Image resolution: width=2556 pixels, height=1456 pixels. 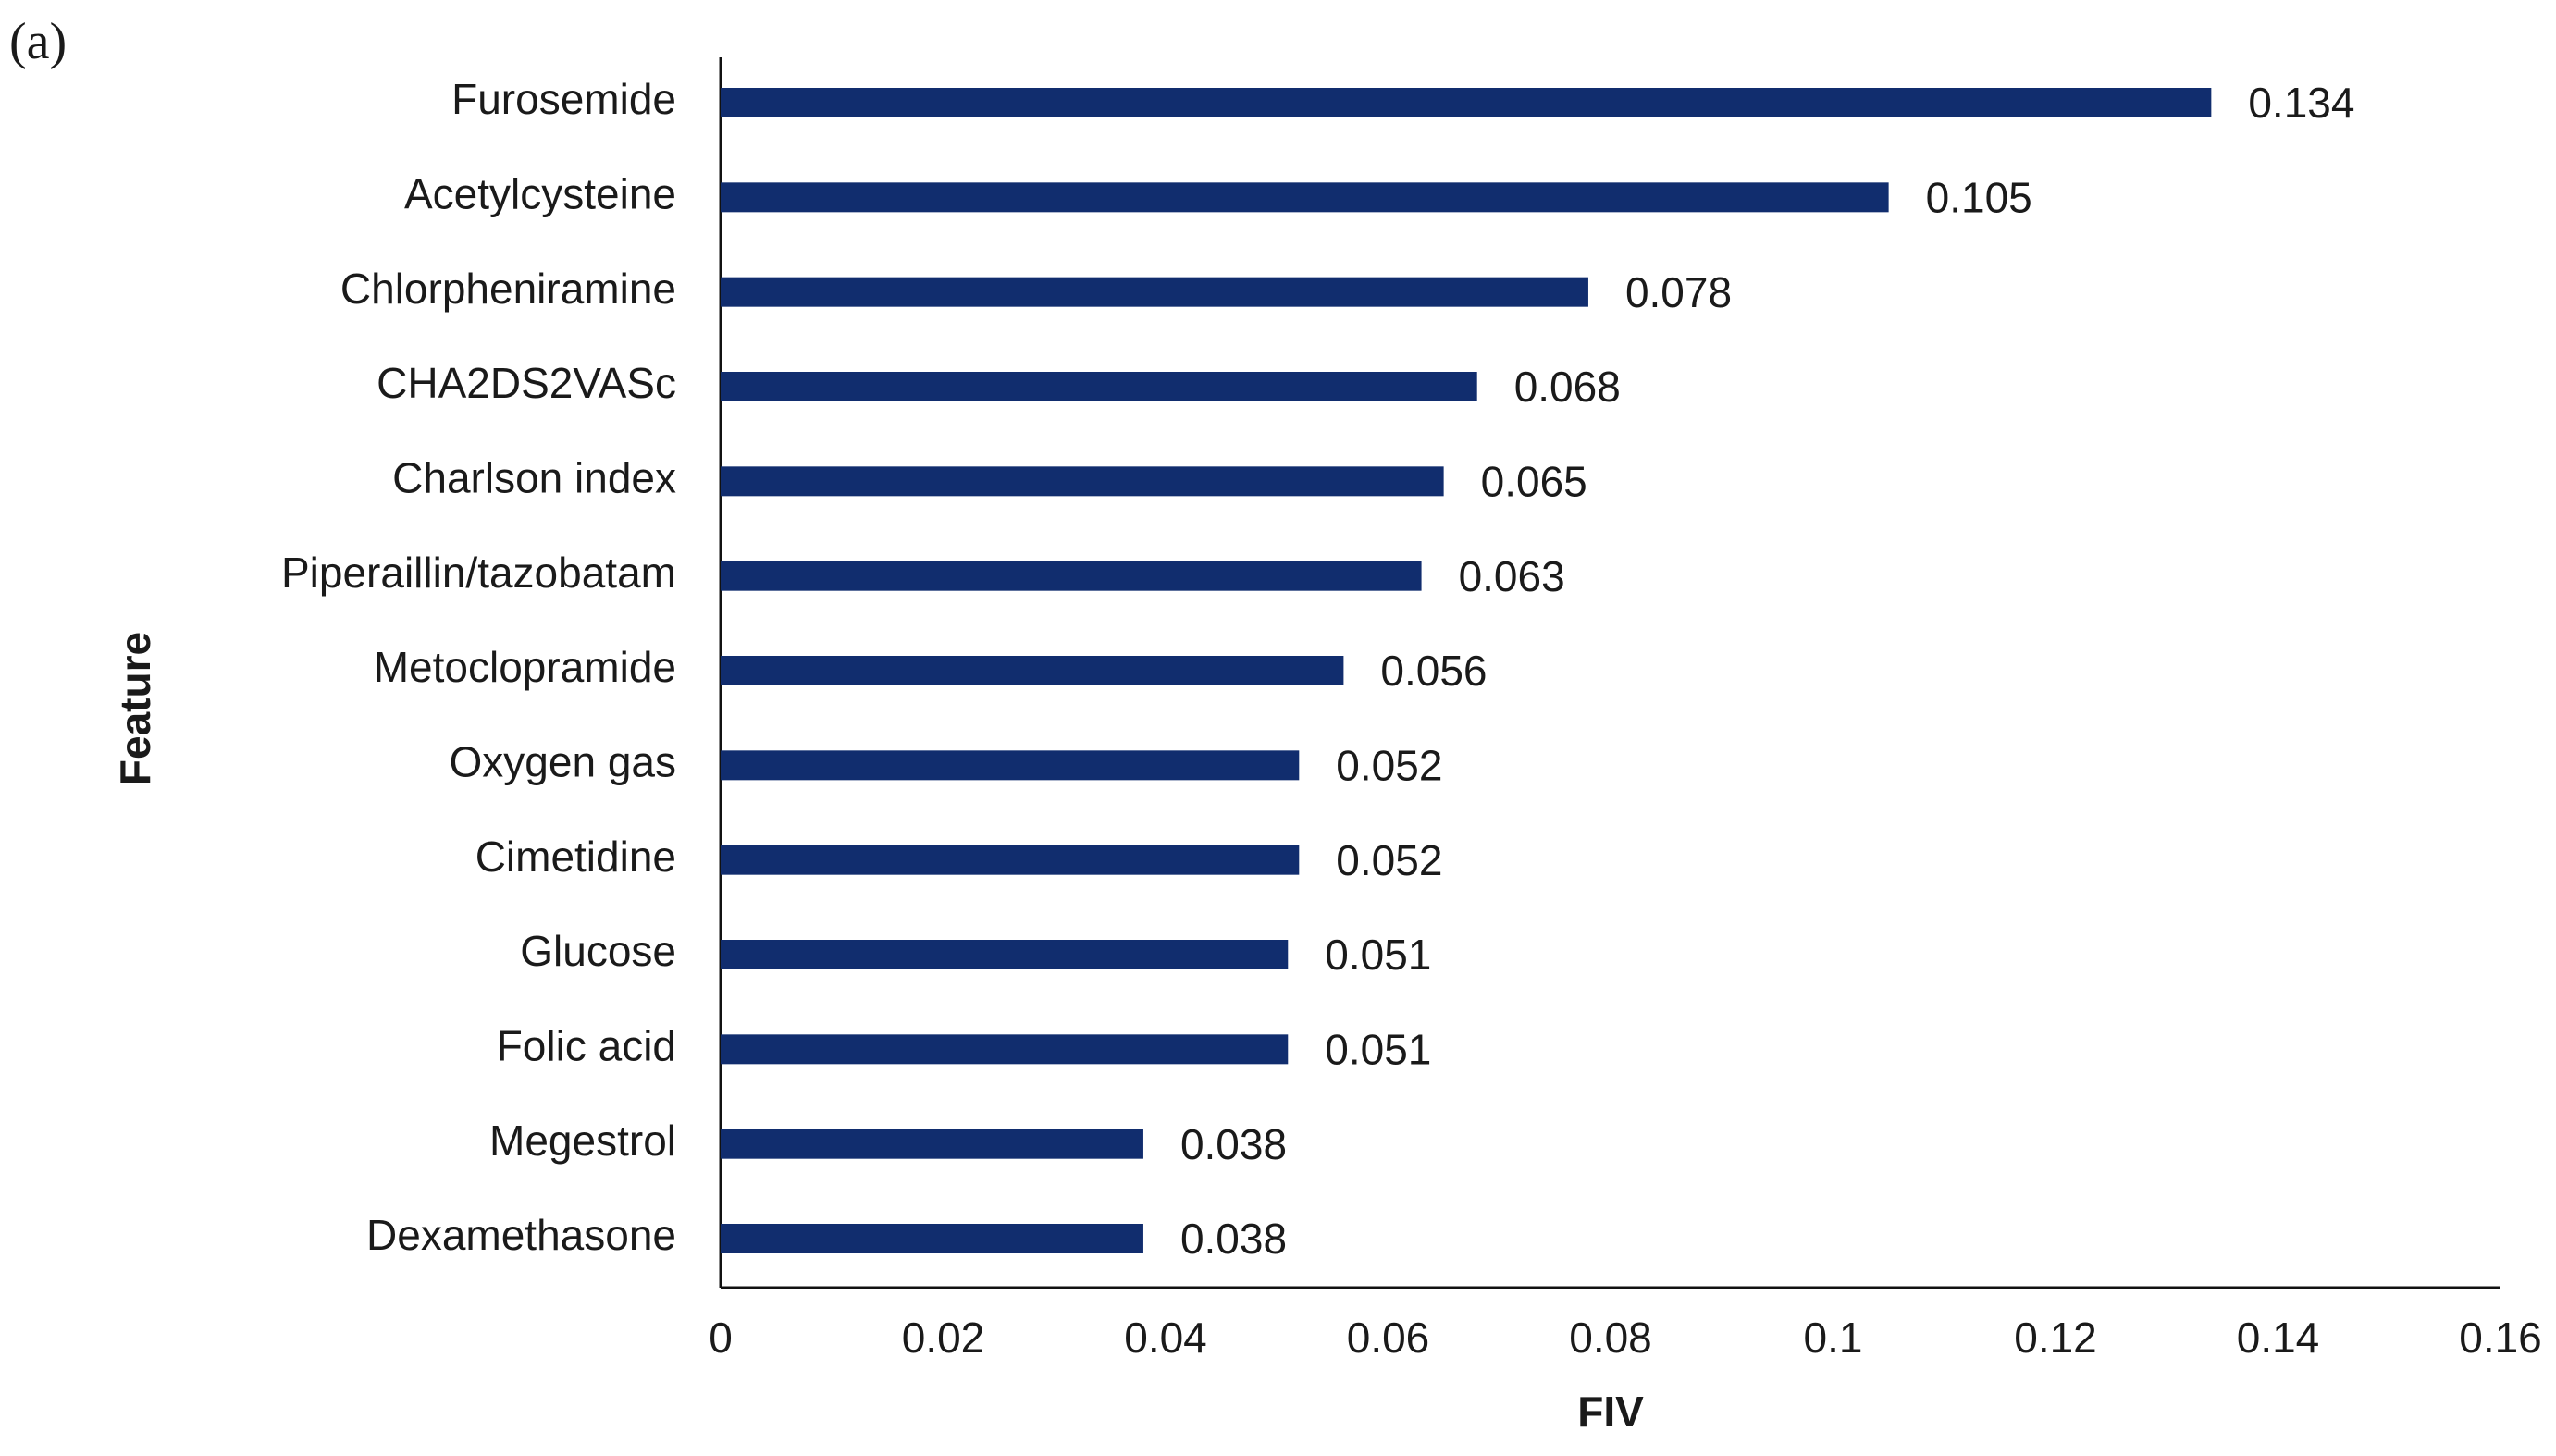 I want to click on y-tick-label: Acetylcysteine, so click(x=540, y=193).